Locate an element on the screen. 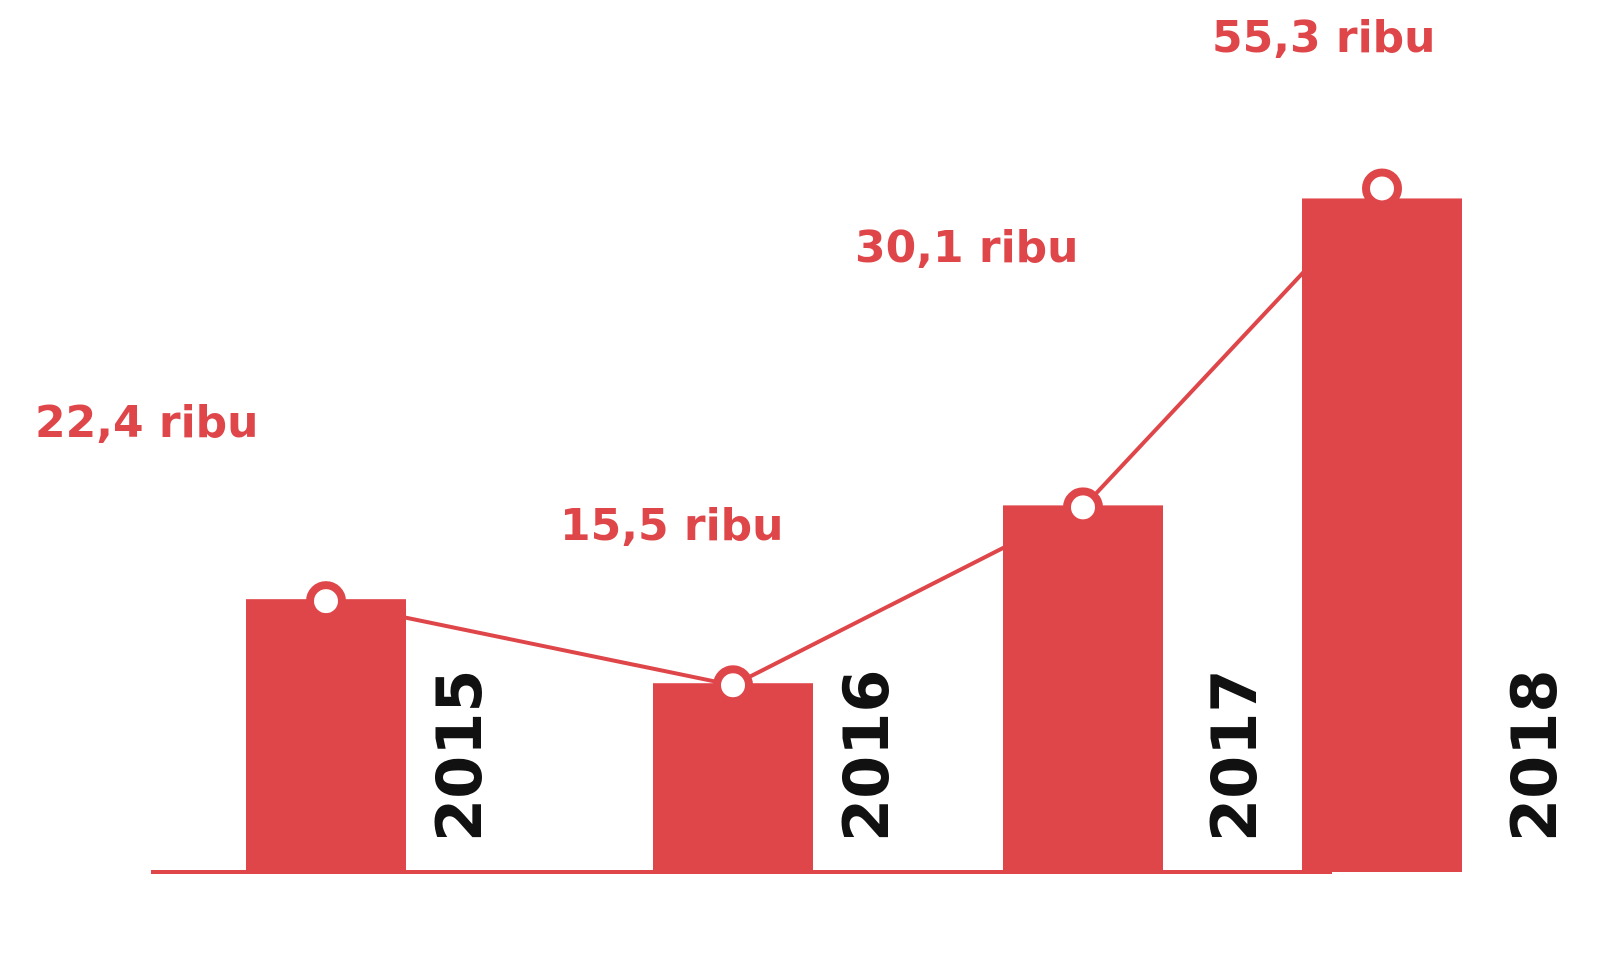 The width and height of the screenshot is (1619, 964). marker-2018 is located at coordinates (1382, 188).